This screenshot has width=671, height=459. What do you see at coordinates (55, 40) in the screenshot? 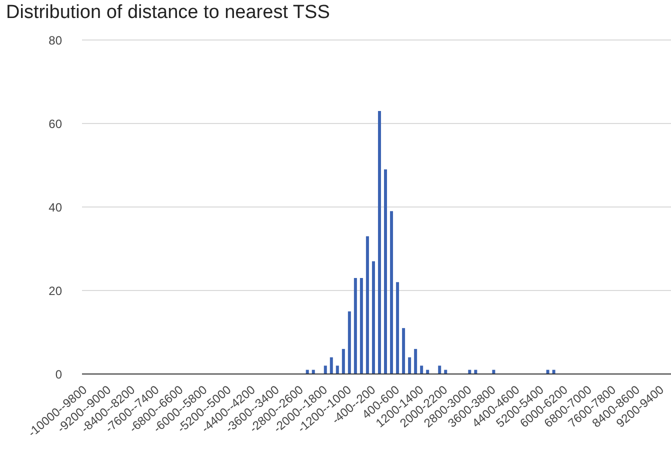
I see `y-tick-label: 80` at bounding box center [55, 40].